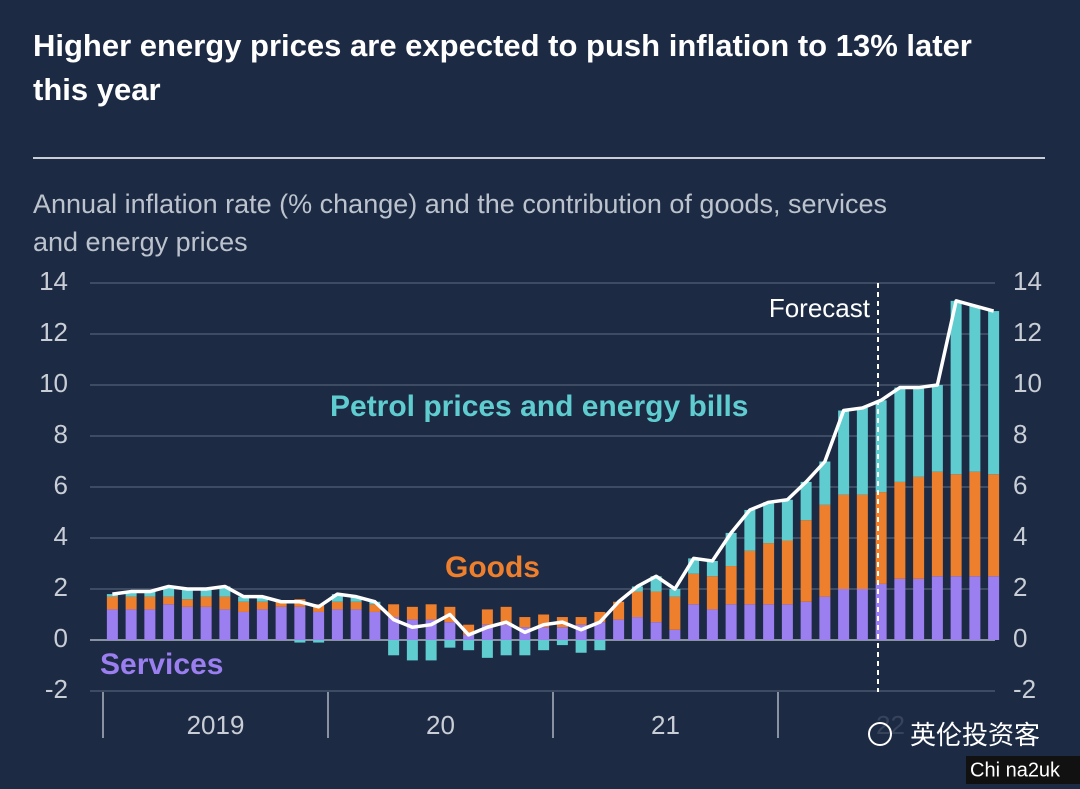 This screenshot has height=789, width=1080. Describe the element at coordinates (53, 383) in the screenshot. I see `y-tick-label: 10` at that location.